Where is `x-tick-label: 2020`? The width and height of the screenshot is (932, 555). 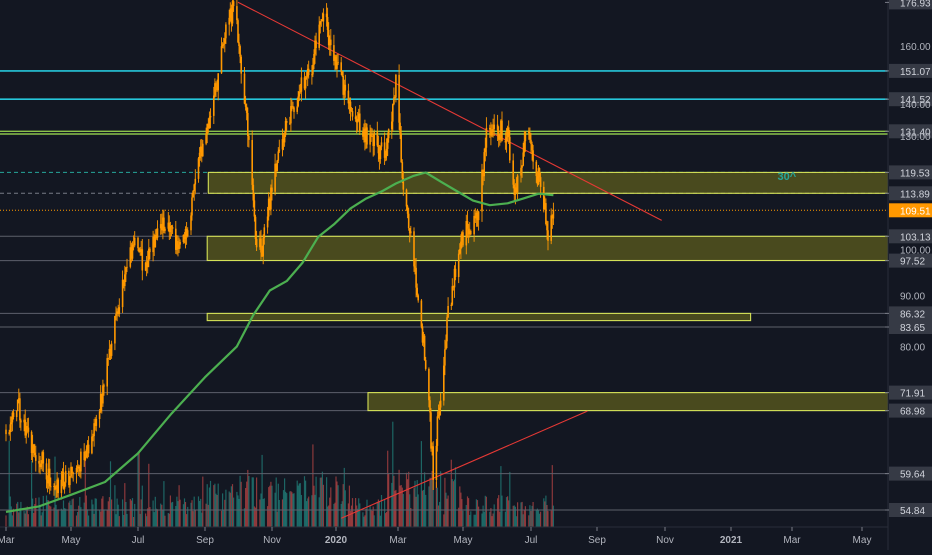
x-tick-label: 2020 is located at coordinates (336, 540).